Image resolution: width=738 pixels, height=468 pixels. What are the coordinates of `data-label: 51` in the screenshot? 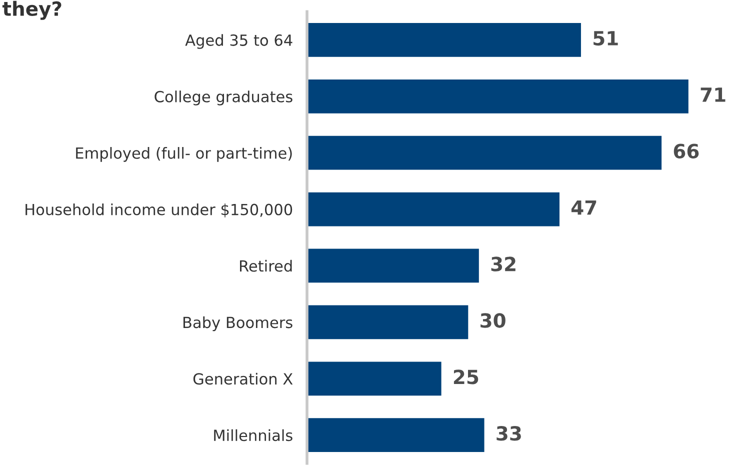 It's located at (606, 38).